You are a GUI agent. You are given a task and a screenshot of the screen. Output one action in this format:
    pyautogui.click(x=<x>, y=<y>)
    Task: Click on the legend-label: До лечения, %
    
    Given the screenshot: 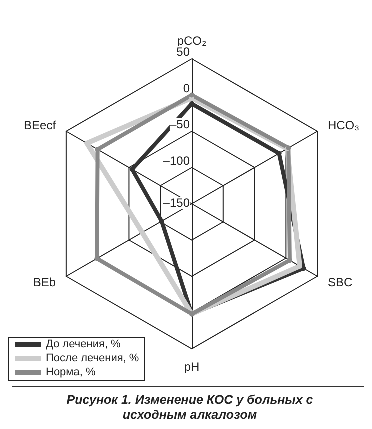 What is the action you would take?
    pyautogui.click(x=84, y=344)
    